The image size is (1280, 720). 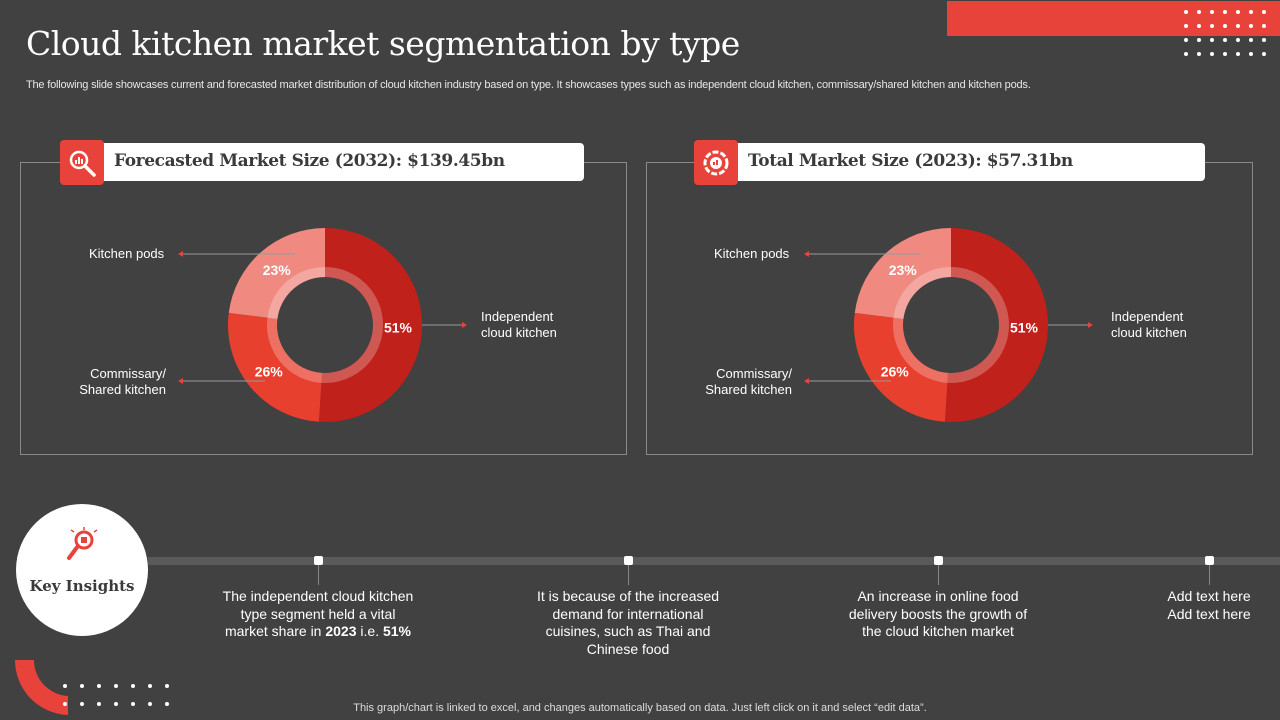 What do you see at coordinates (910, 161) in the screenshot?
I see `total-title: Total Market Size (2023): $57.31bn` at bounding box center [910, 161].